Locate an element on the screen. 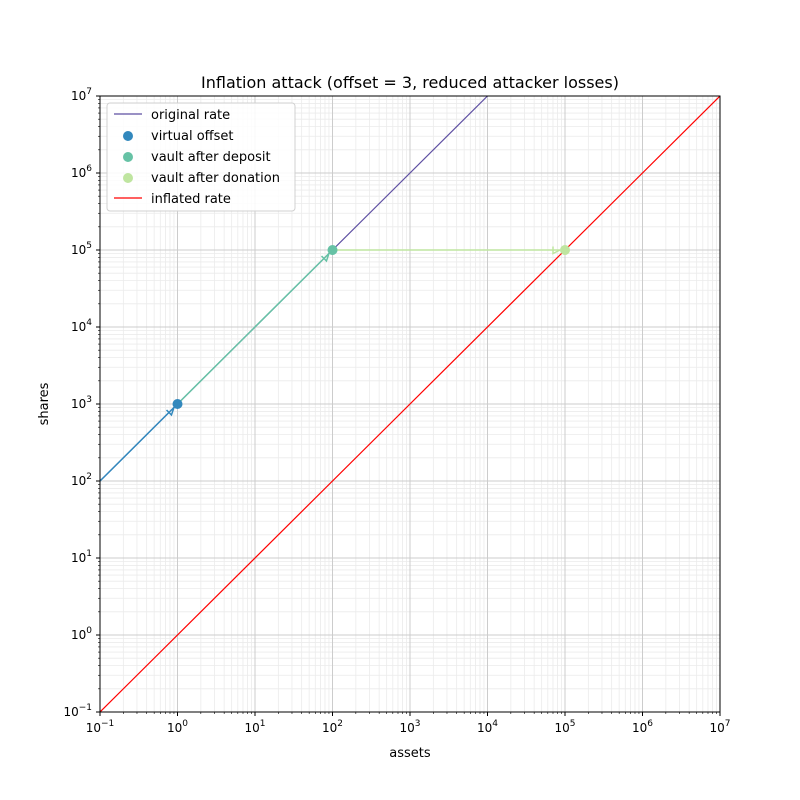 Image resolution: width=800 pixels, height=800 pixels. x-axis-label: assets is located at coordinates (410, 753).